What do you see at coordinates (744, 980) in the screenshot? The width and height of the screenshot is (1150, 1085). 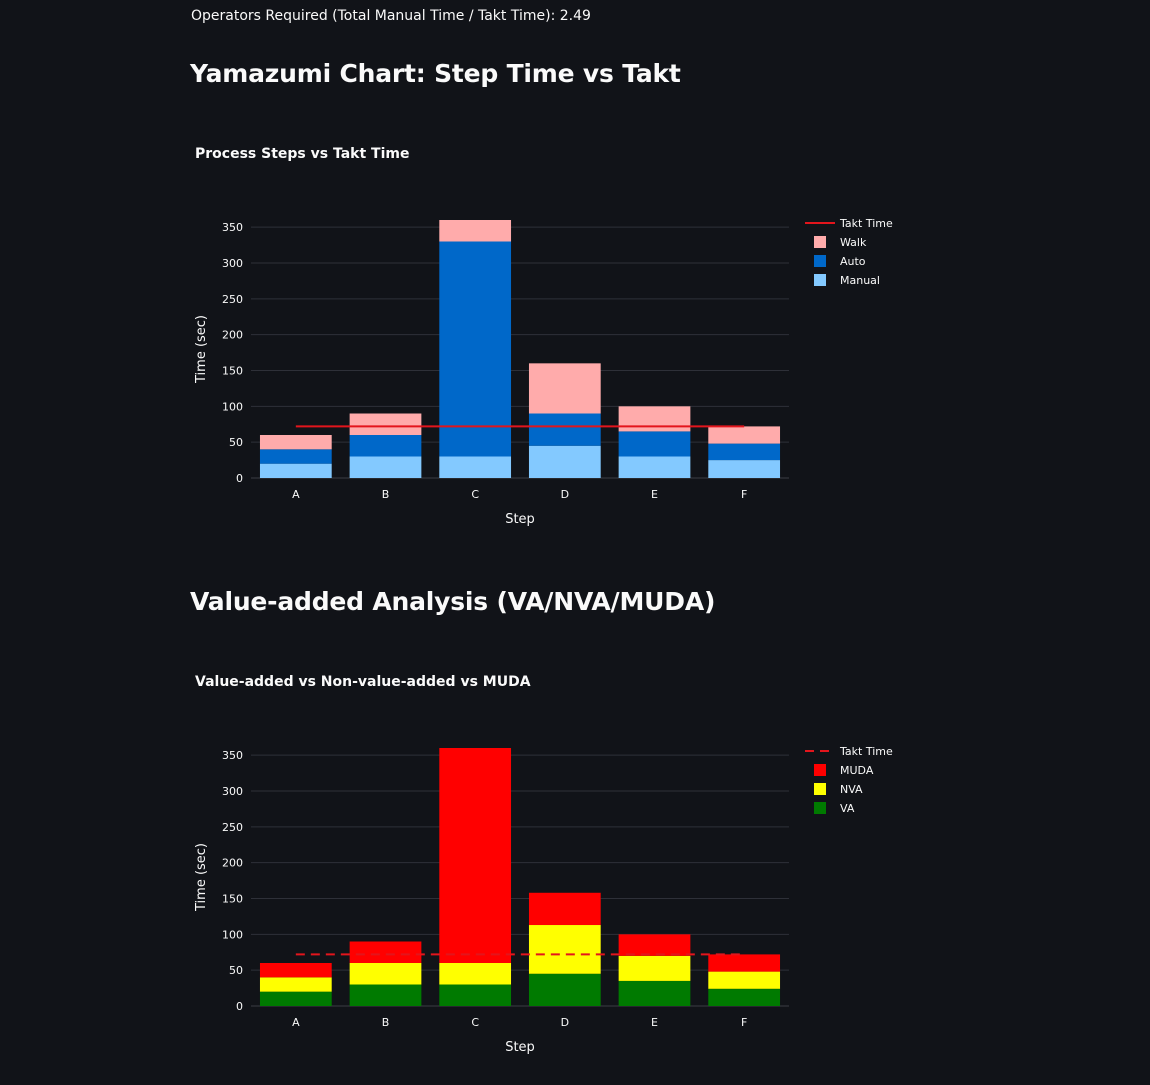 I see `bar-nva-f` at bounding box center [744, 980].